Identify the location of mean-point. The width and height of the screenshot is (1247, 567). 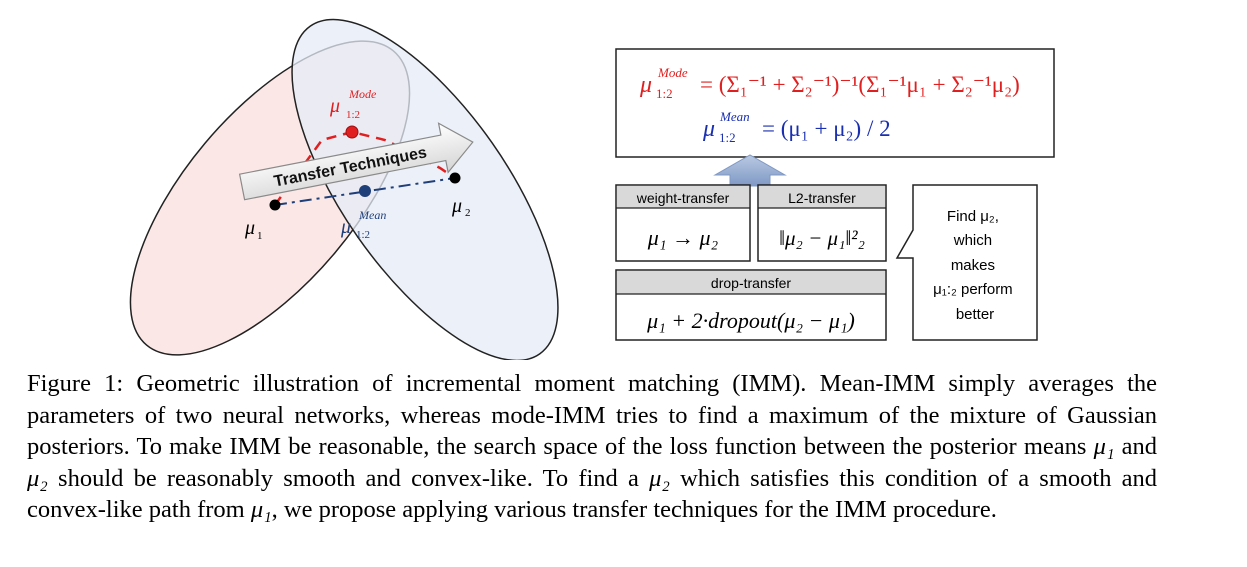
(365, 191).